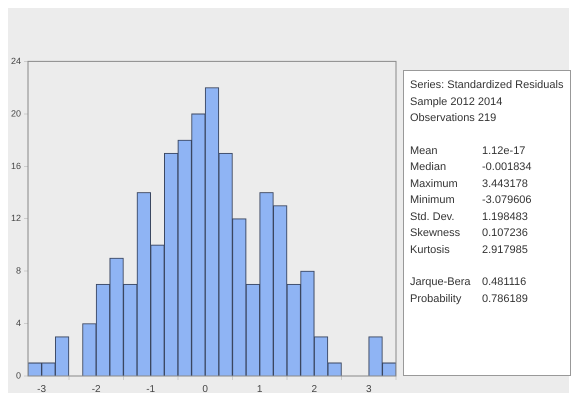 The width and height of the screenshot is (577, 401). Describe the element at coordinates (16, 165) in the screenshot. I see `y-tick-label: 16` at that location.